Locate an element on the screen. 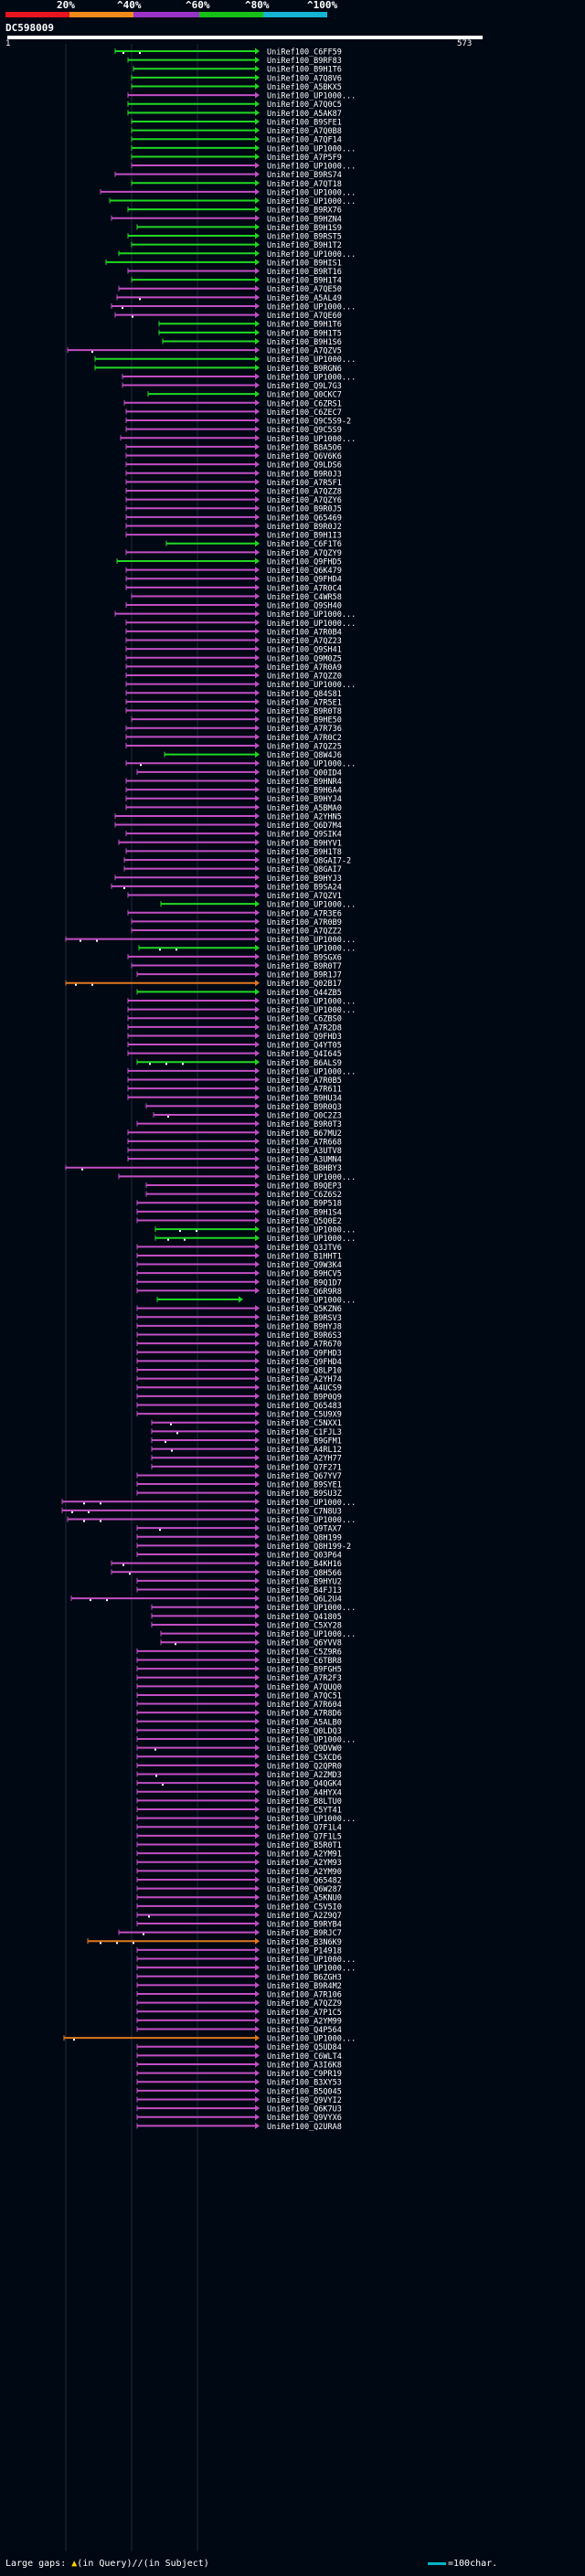  hit-row: UniRef100_A7QZV5 is located at coordinates (205, 351).